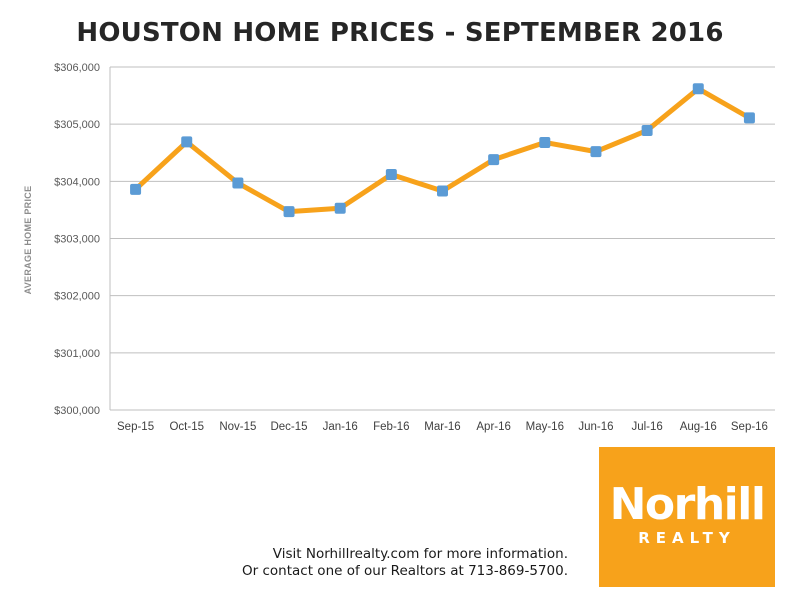 This screenshot has height=600, width=800. I want to click on y-tick-label-4: $304,000, so click(77, 182).